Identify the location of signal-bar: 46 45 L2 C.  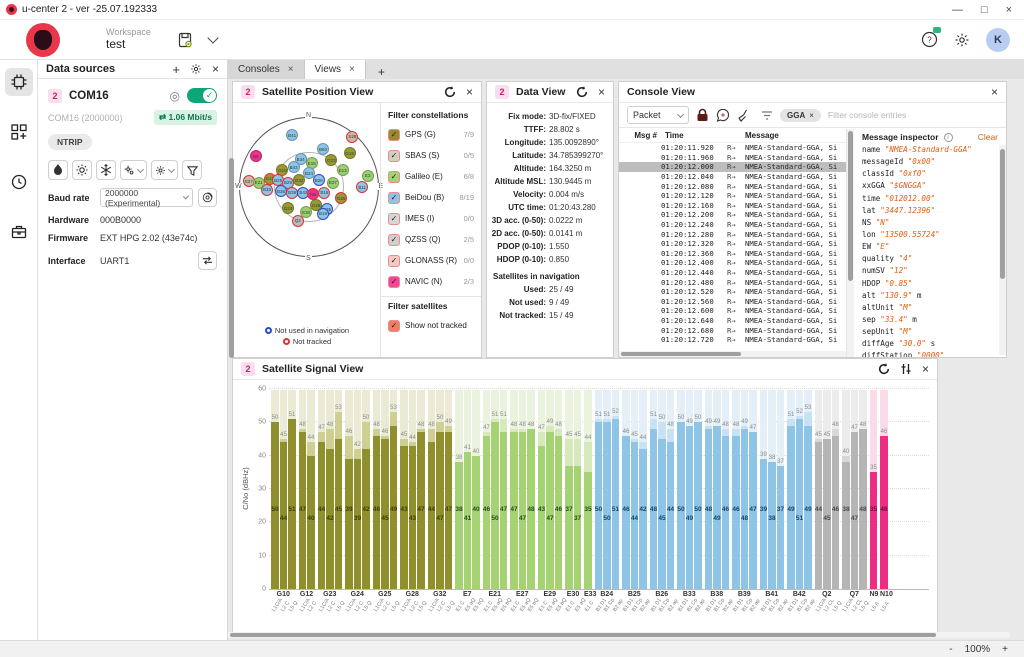
(386, 501).